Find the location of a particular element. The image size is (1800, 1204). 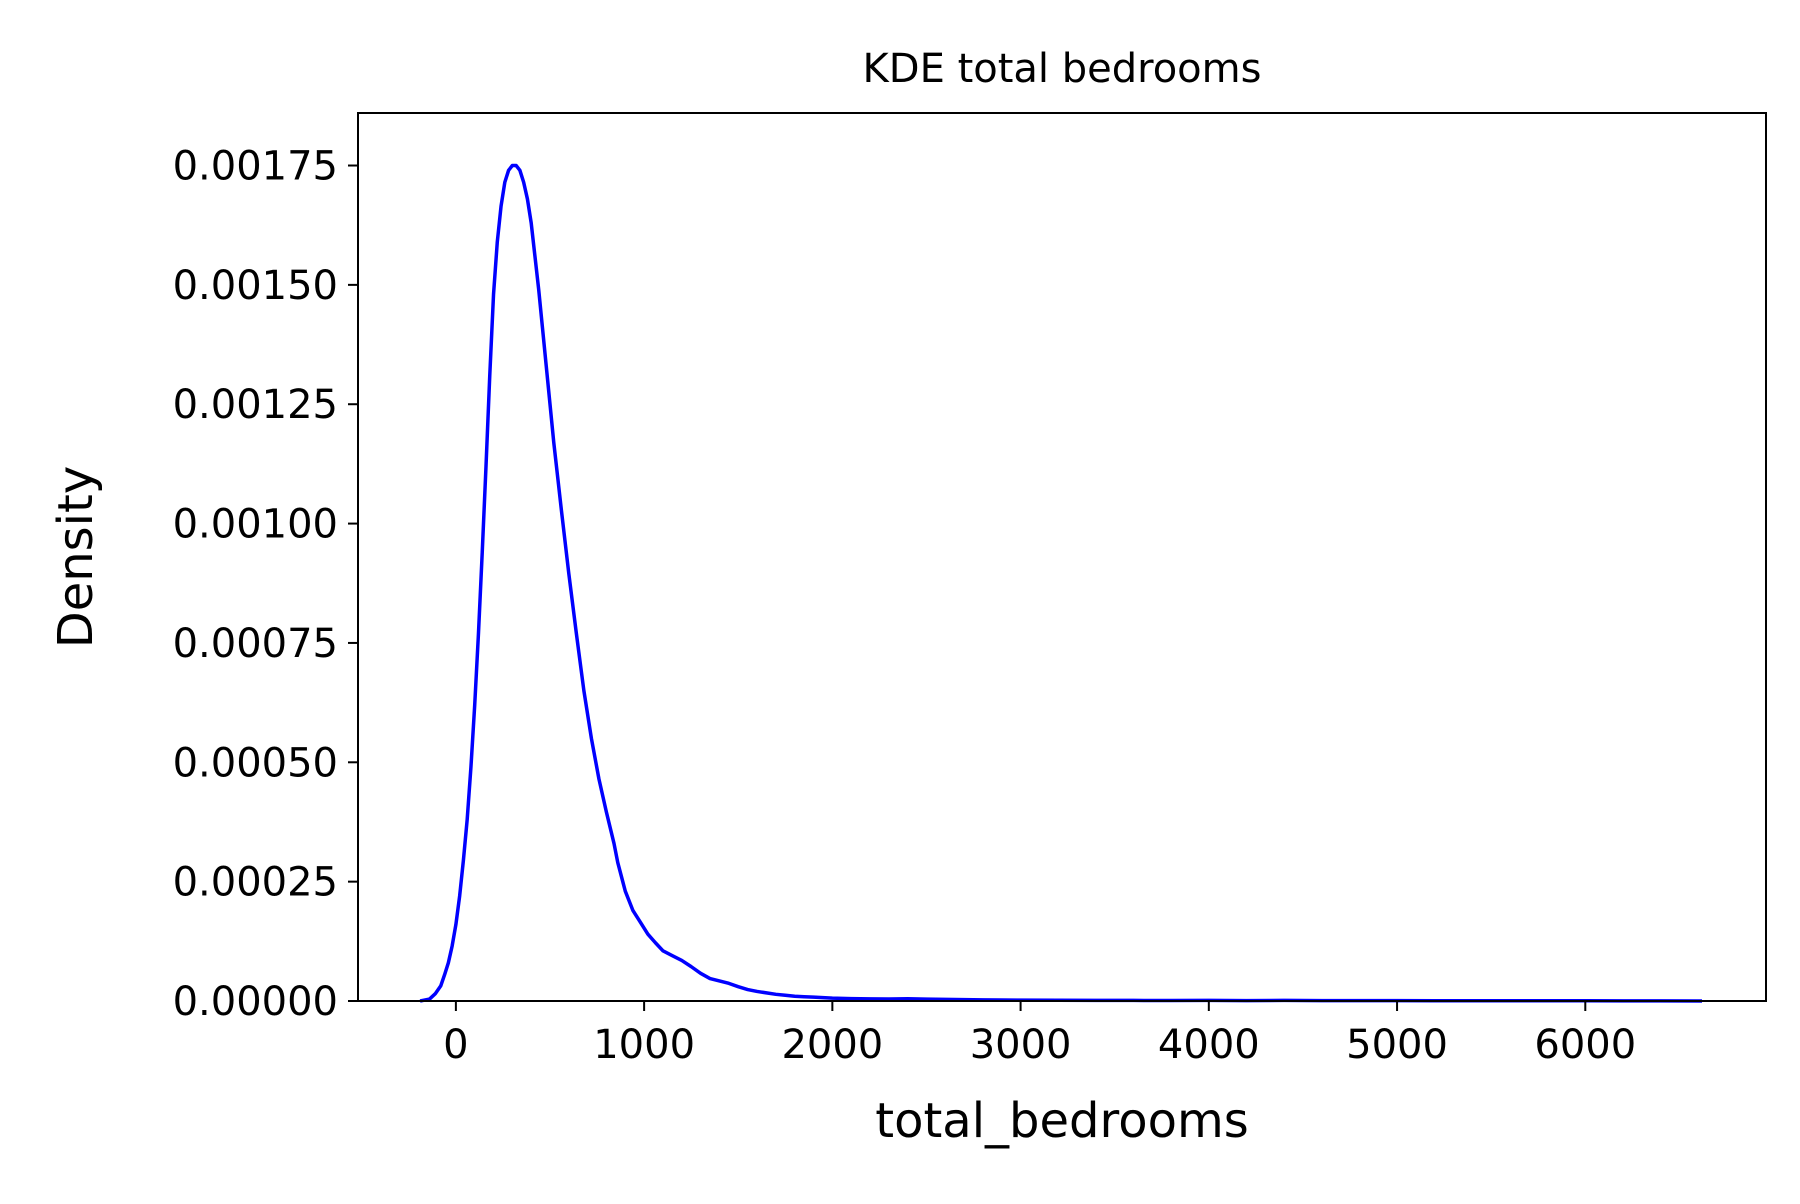

x-tick-label: 1000 is located at coordinates (644, 1045).